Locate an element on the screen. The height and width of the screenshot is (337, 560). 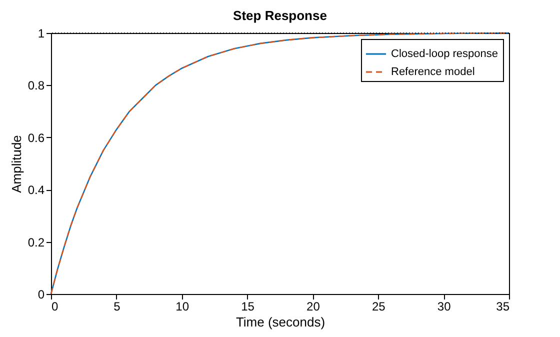
y-tick-label: 0.6 is located at coordinates (36, 137).